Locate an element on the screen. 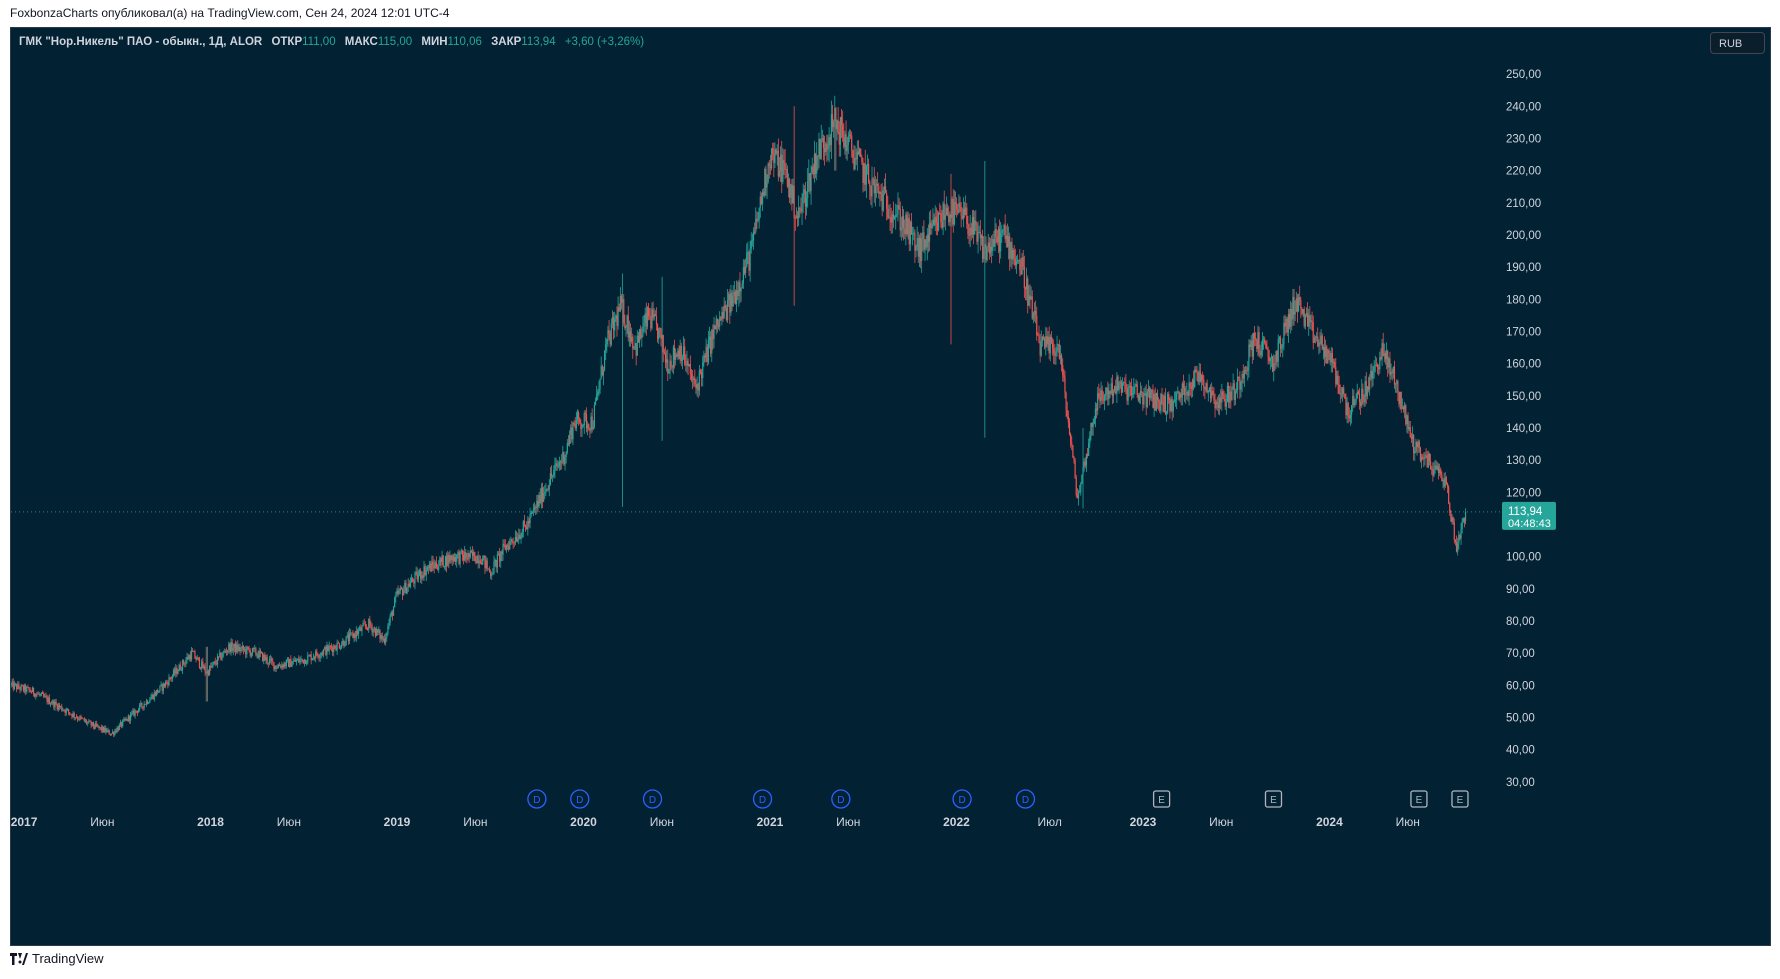 The image size is (1780, 979). dividend-marker-icon is located at coordinates (841, 799).